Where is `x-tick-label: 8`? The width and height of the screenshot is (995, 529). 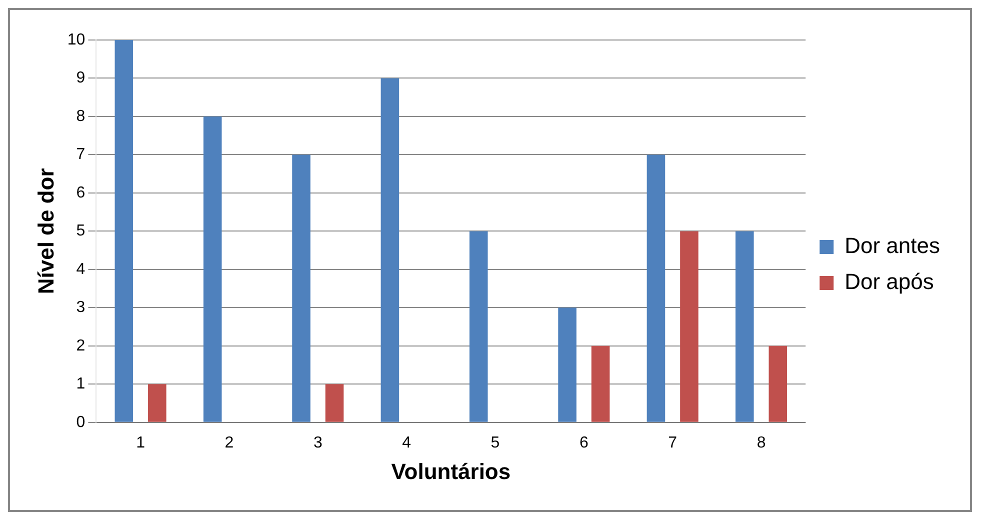
x-tick-label: 8 is located at coordinates (761, 443).